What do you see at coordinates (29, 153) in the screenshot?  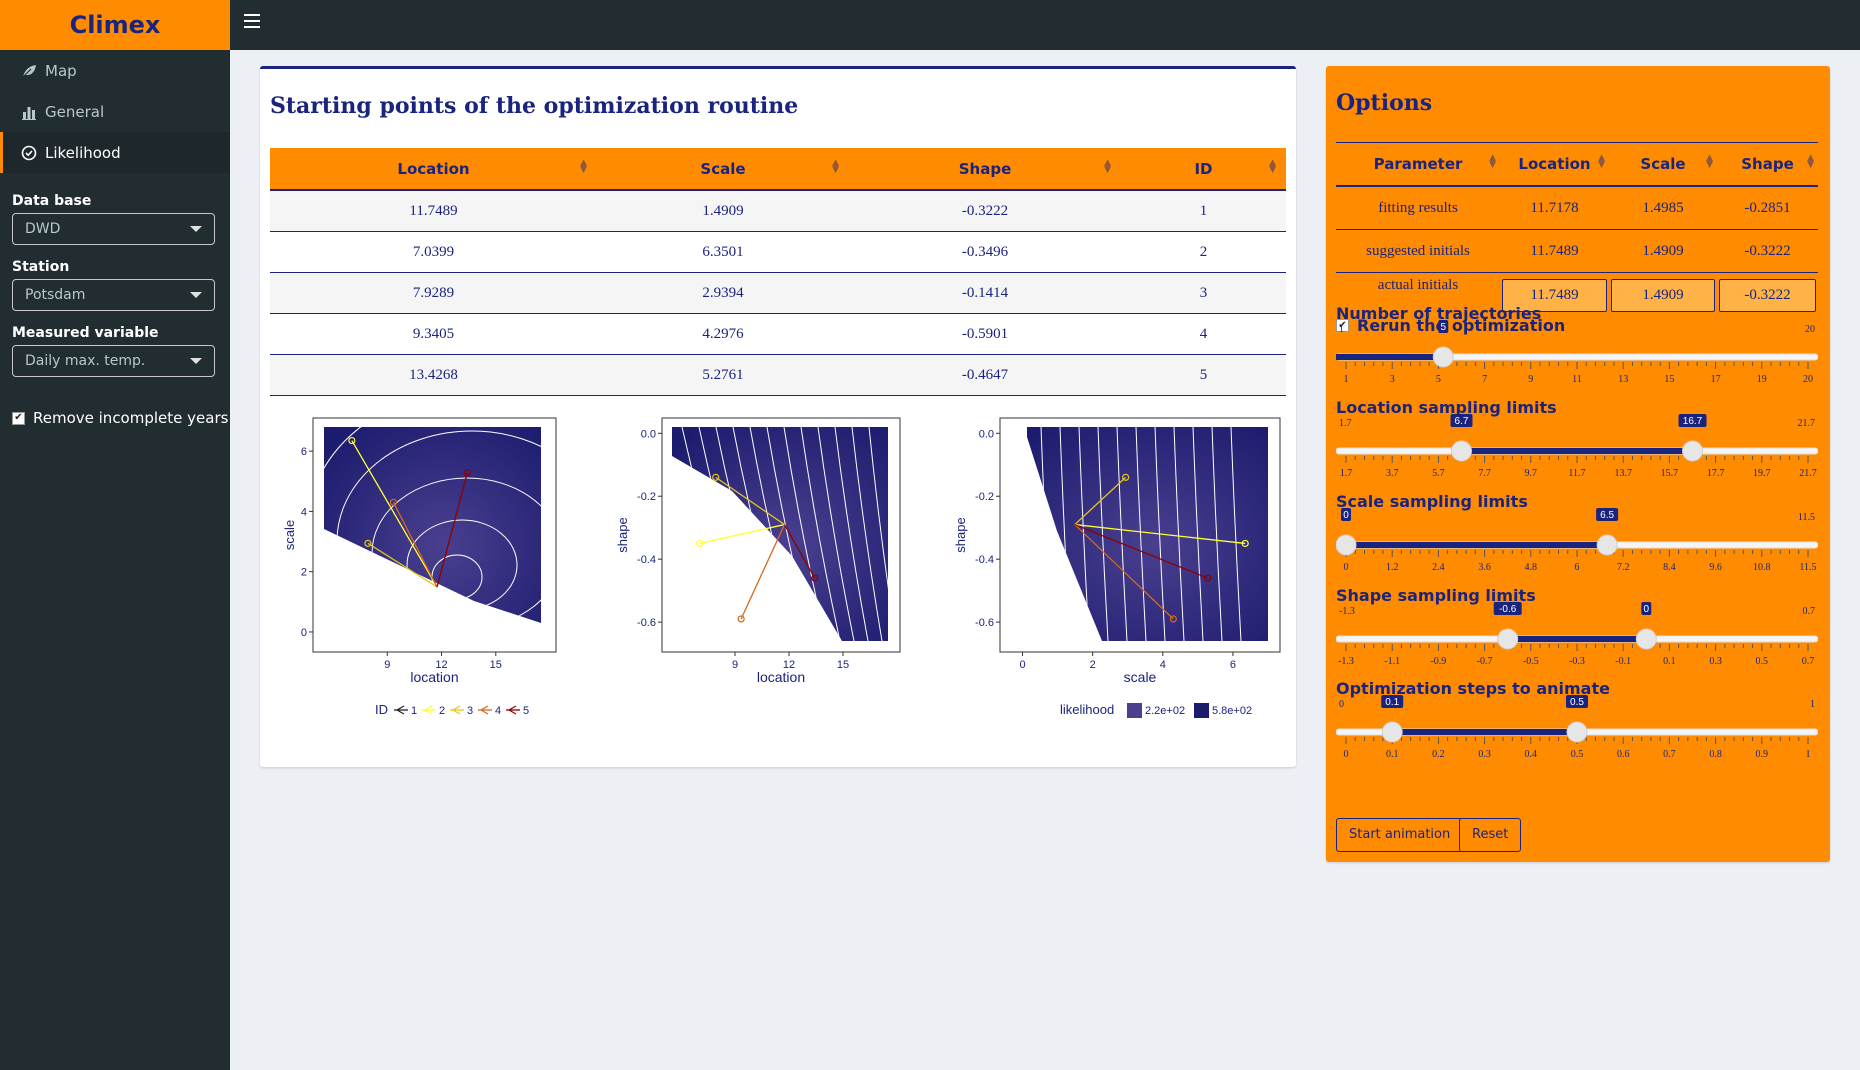 I see `check-circle-icon` at bounding box center [29, 153].